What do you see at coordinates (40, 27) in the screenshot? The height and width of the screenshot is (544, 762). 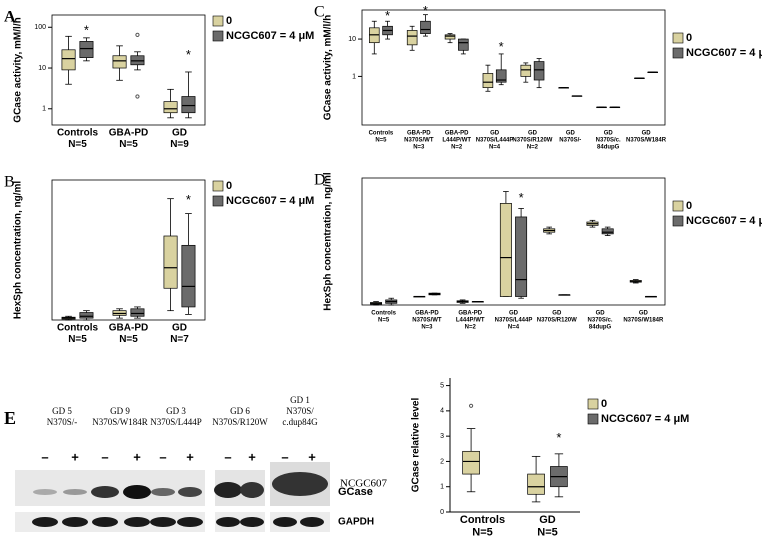 I see `y-tick-label: 100` at bounding box center [40, 27].